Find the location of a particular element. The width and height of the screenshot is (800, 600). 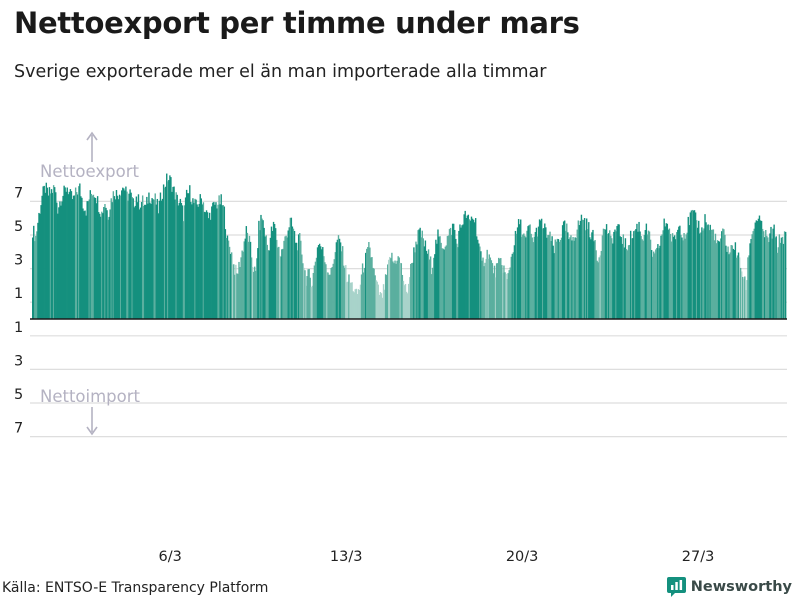

y-tick-label: 3 is located at coordinates (18, 261).